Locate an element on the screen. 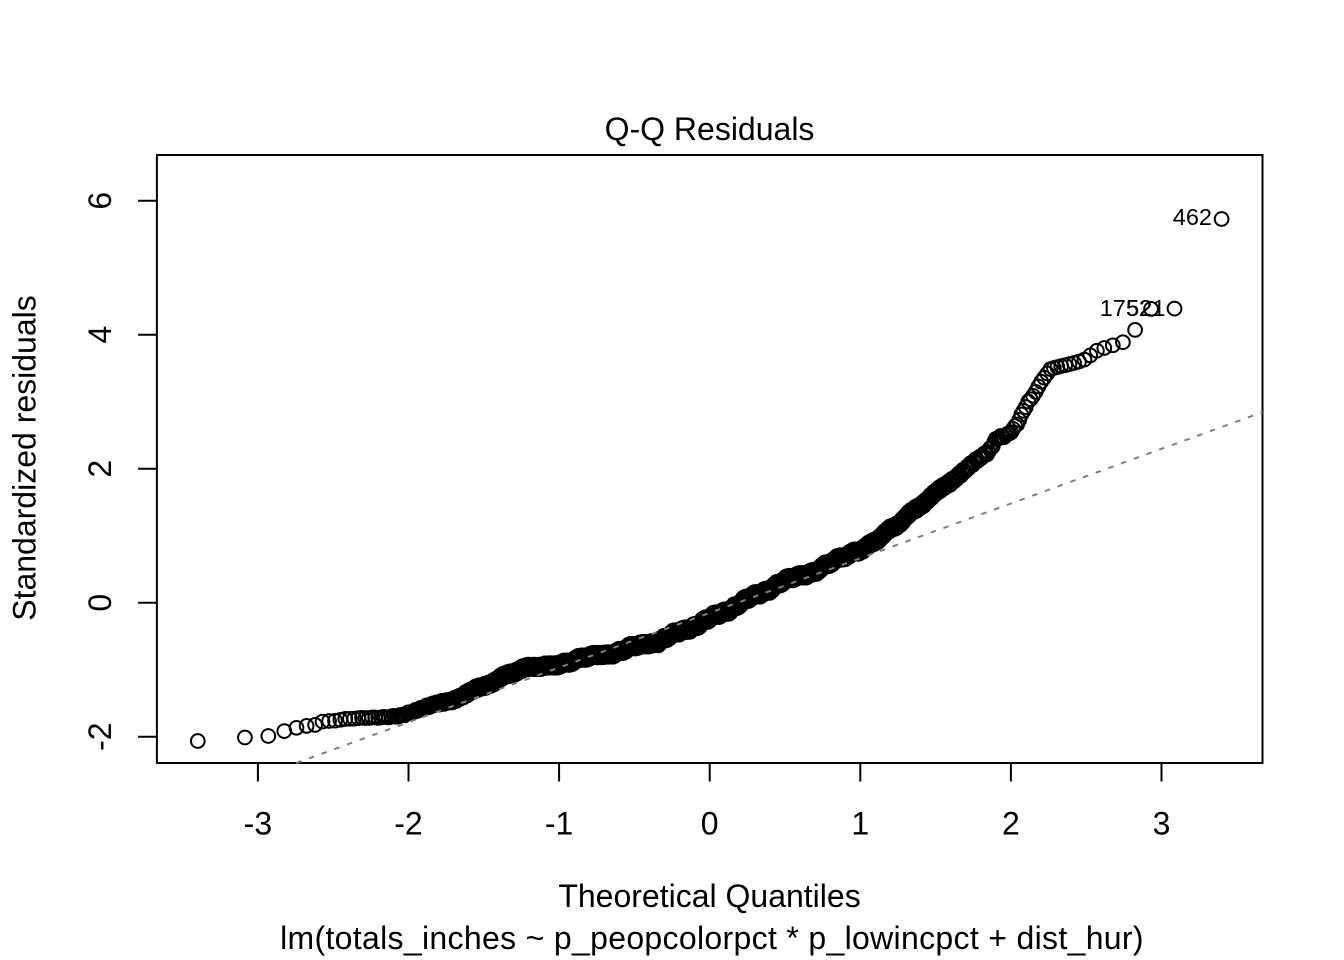 This screenshot has height=960, width=1344. svg-text: 4 is located at coordinates (100, 335).